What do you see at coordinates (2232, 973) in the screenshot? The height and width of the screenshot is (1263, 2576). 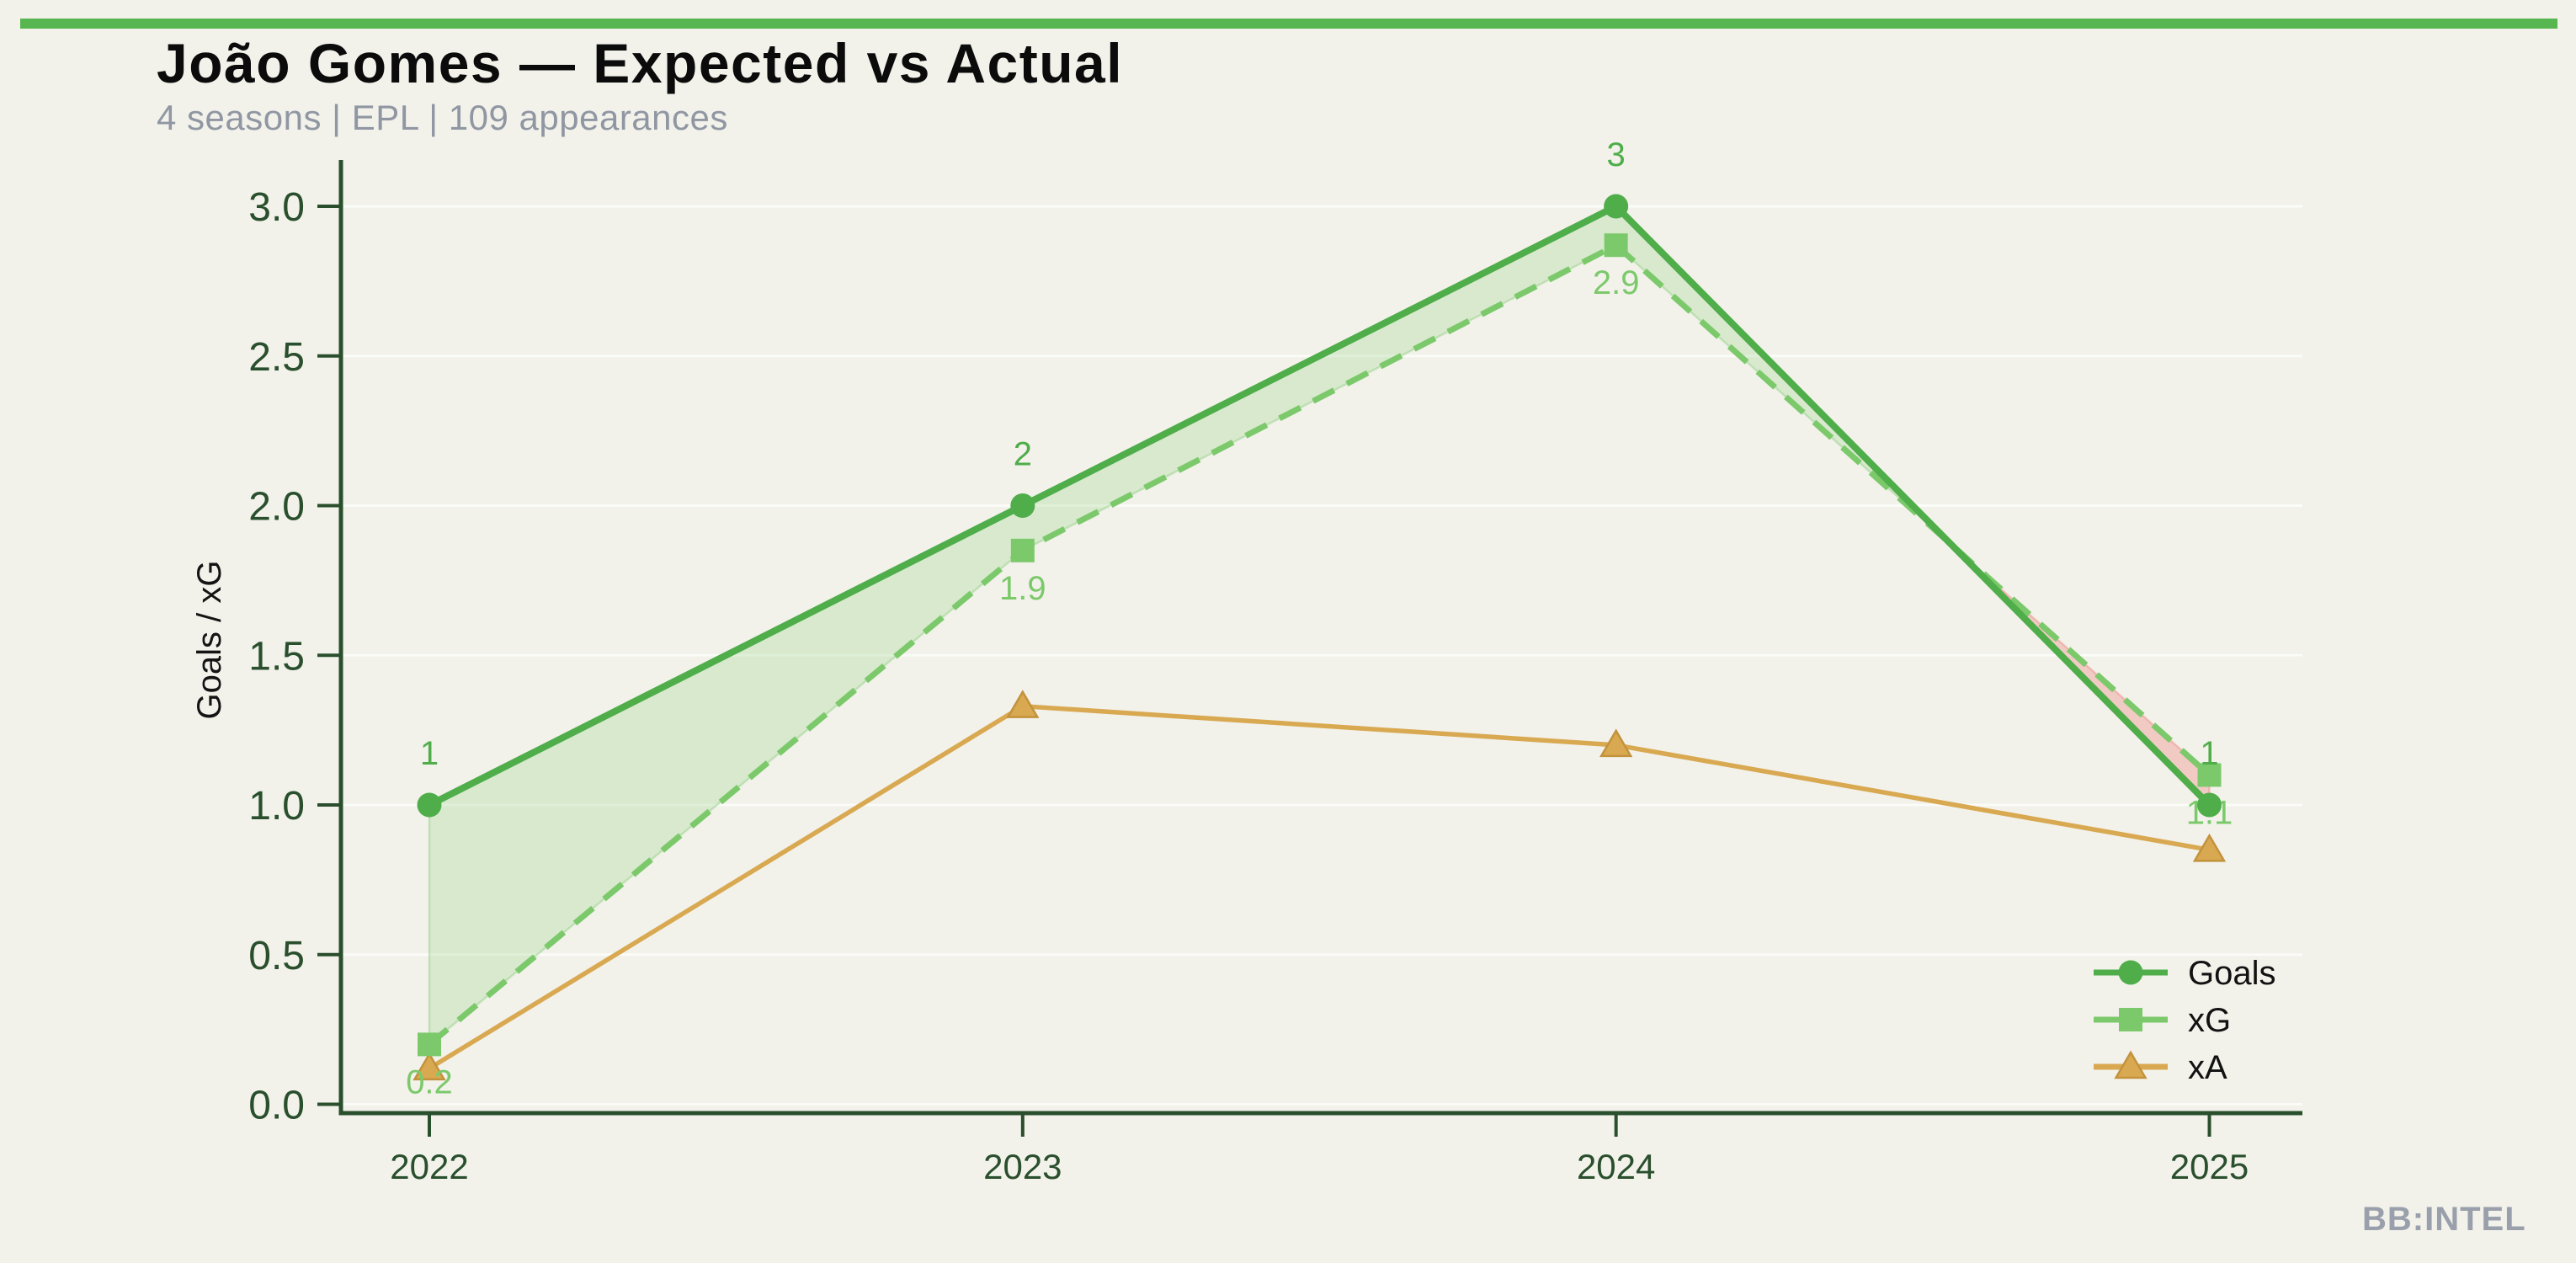 I see `legend-label: Goals` at bounding box center [2232, 973].